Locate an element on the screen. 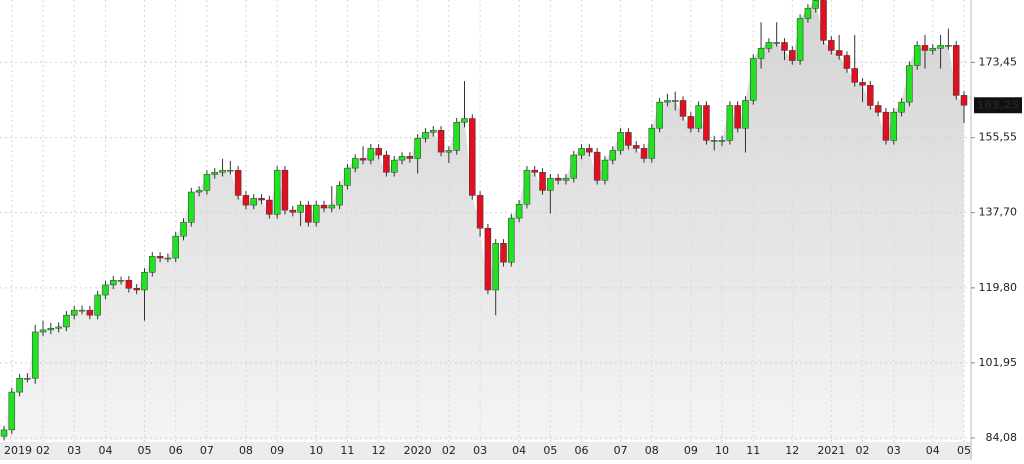  last-price-label: 163,25 is located at coordinates (998, 104).